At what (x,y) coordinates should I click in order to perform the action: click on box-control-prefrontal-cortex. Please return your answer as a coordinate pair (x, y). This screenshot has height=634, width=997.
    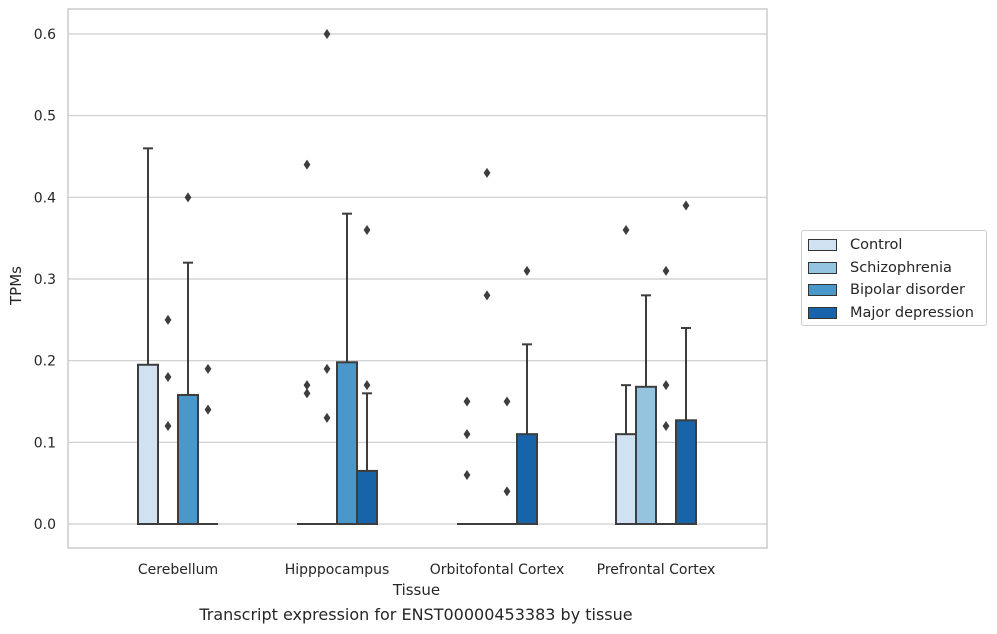
    Looking at the image, I should click on (626, 479).